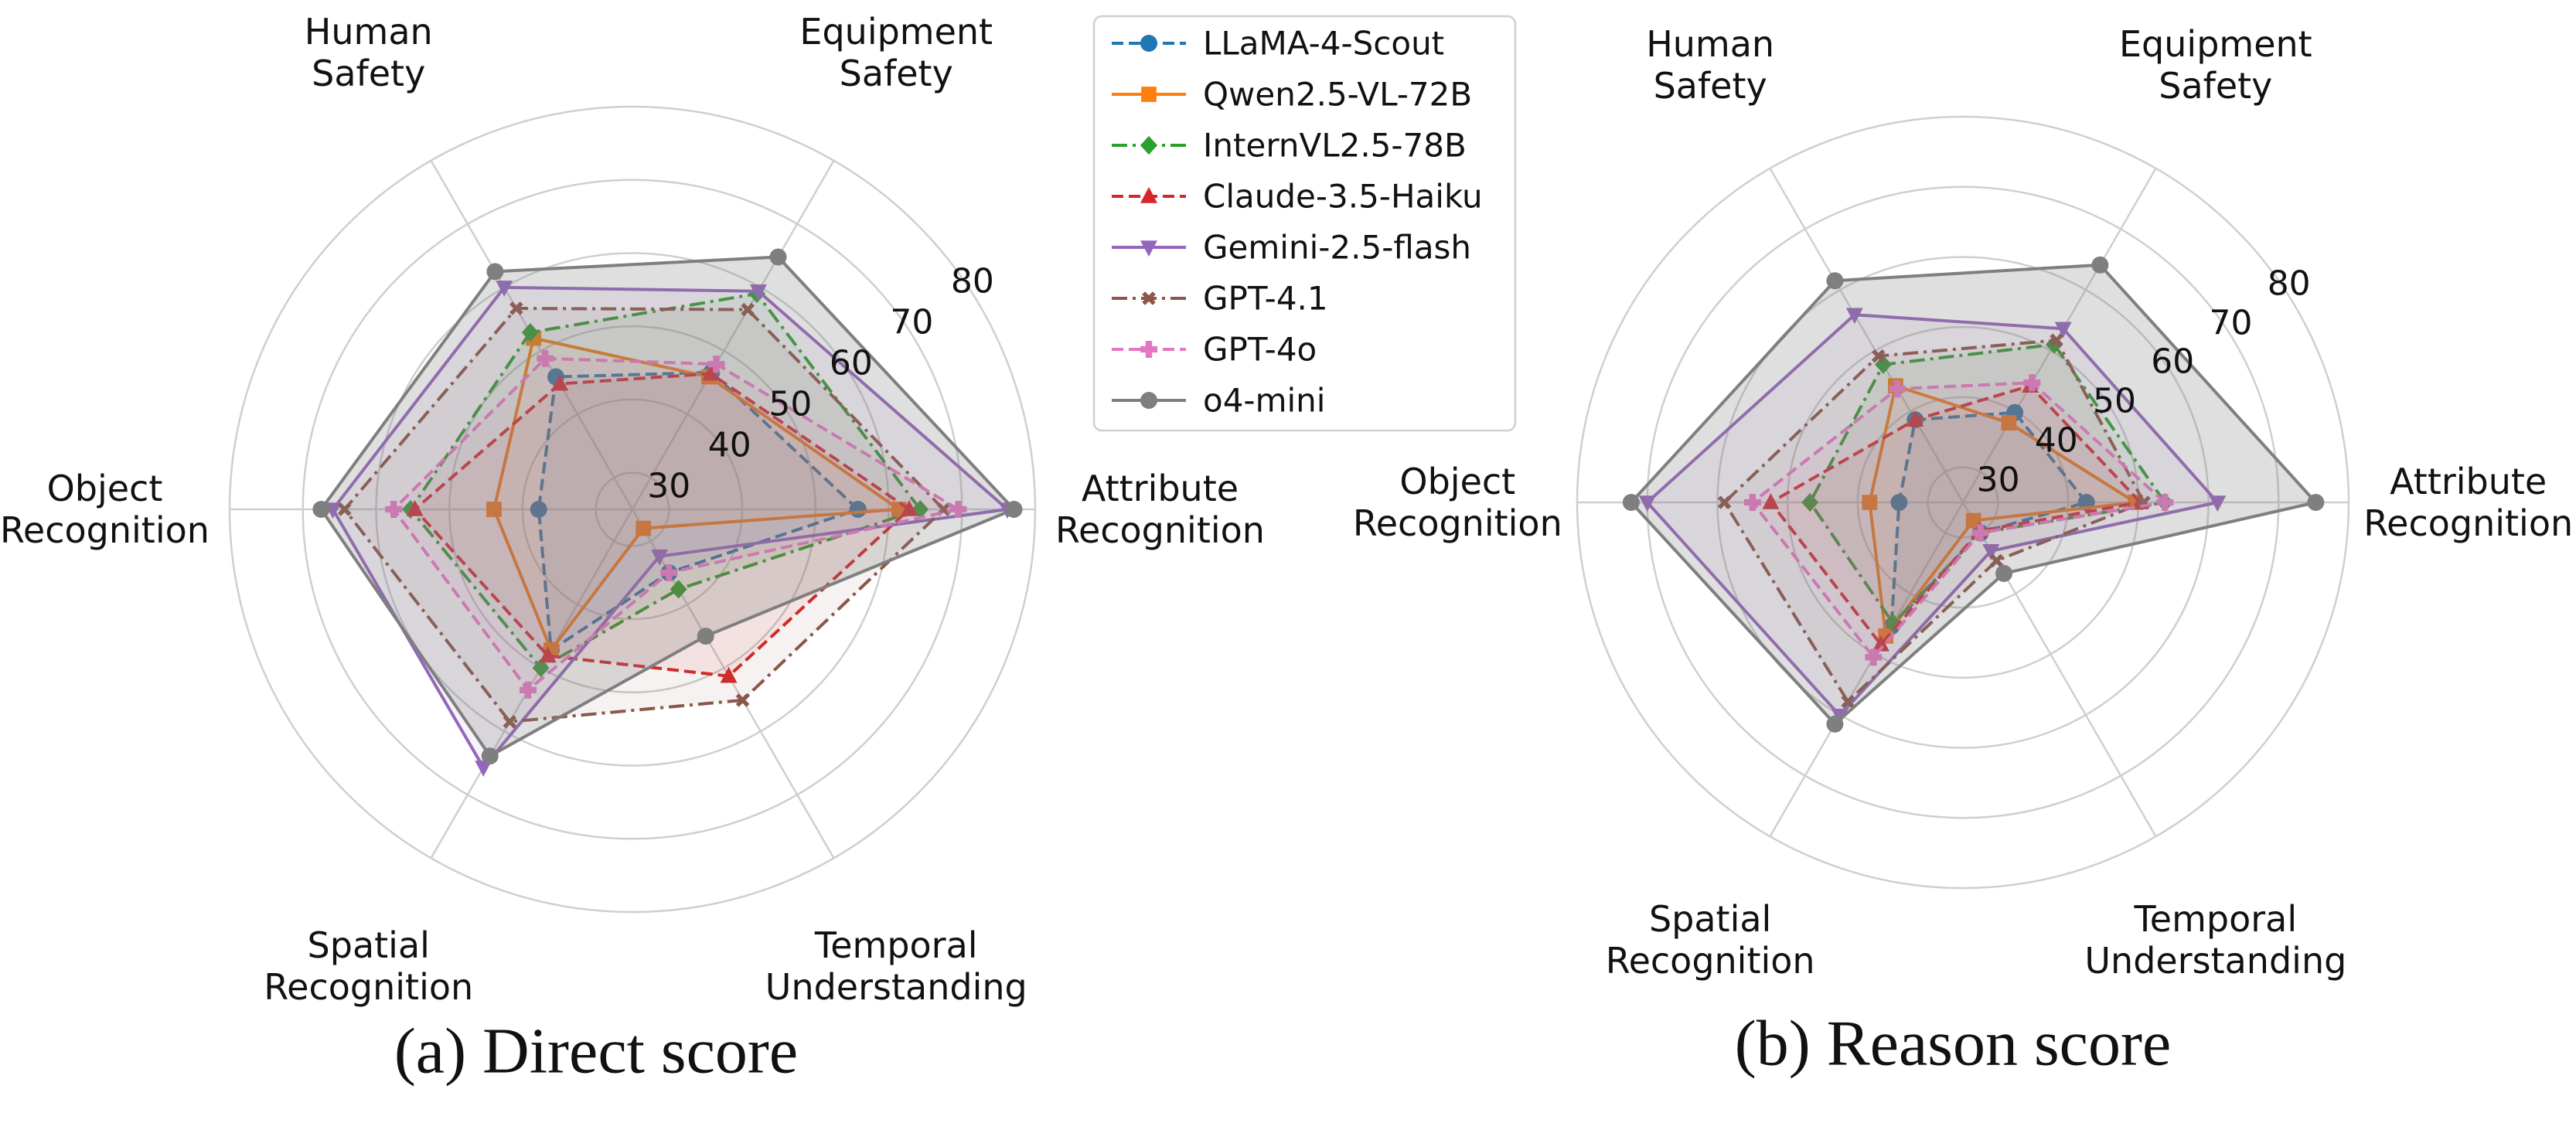 The image size is (2576, 1130). Describe the element at coordinates (596, 1051) in the screenshot. I see `subplot-title: (a) Direct score` at that location.